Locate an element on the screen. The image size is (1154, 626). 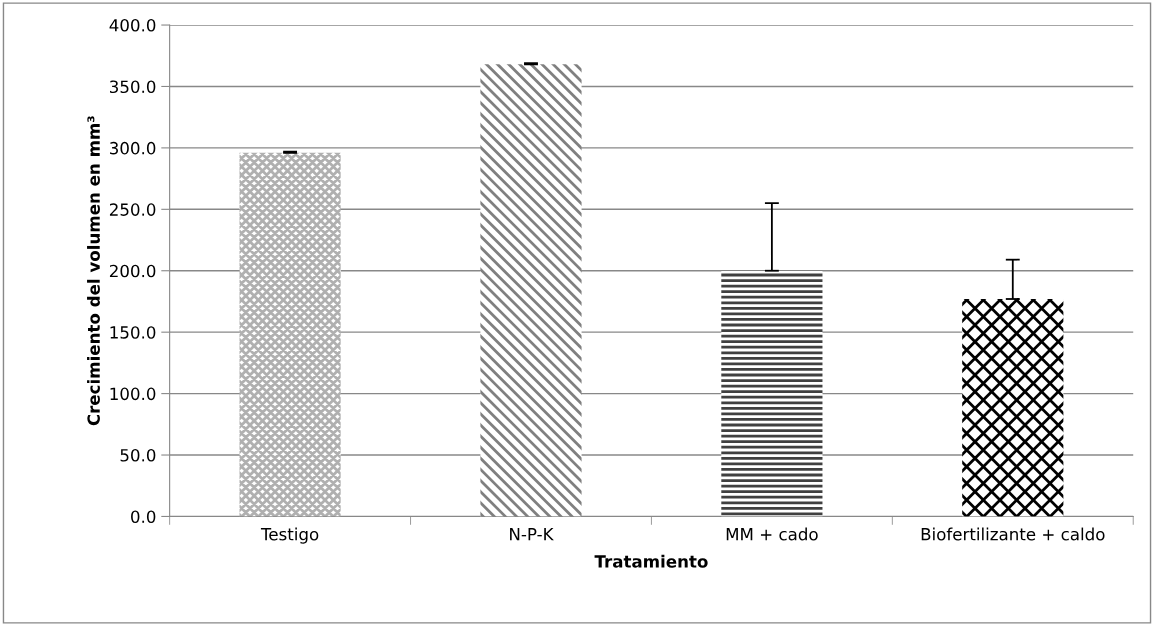
y-tick-label: 250.0 is located at coordinates (132, 209).